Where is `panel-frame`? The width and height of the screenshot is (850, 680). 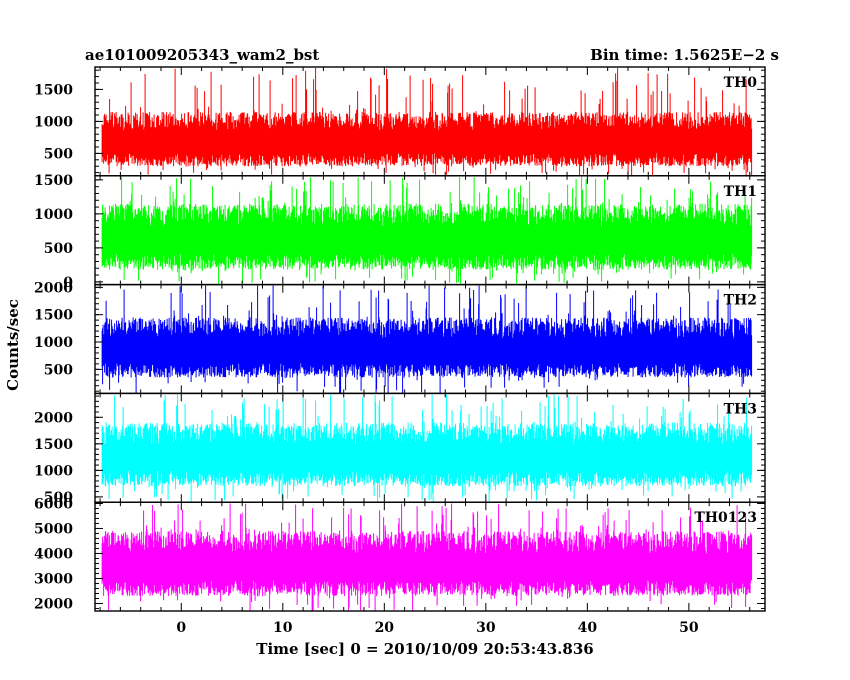
panel-frame is located at coordinates (430, 556).